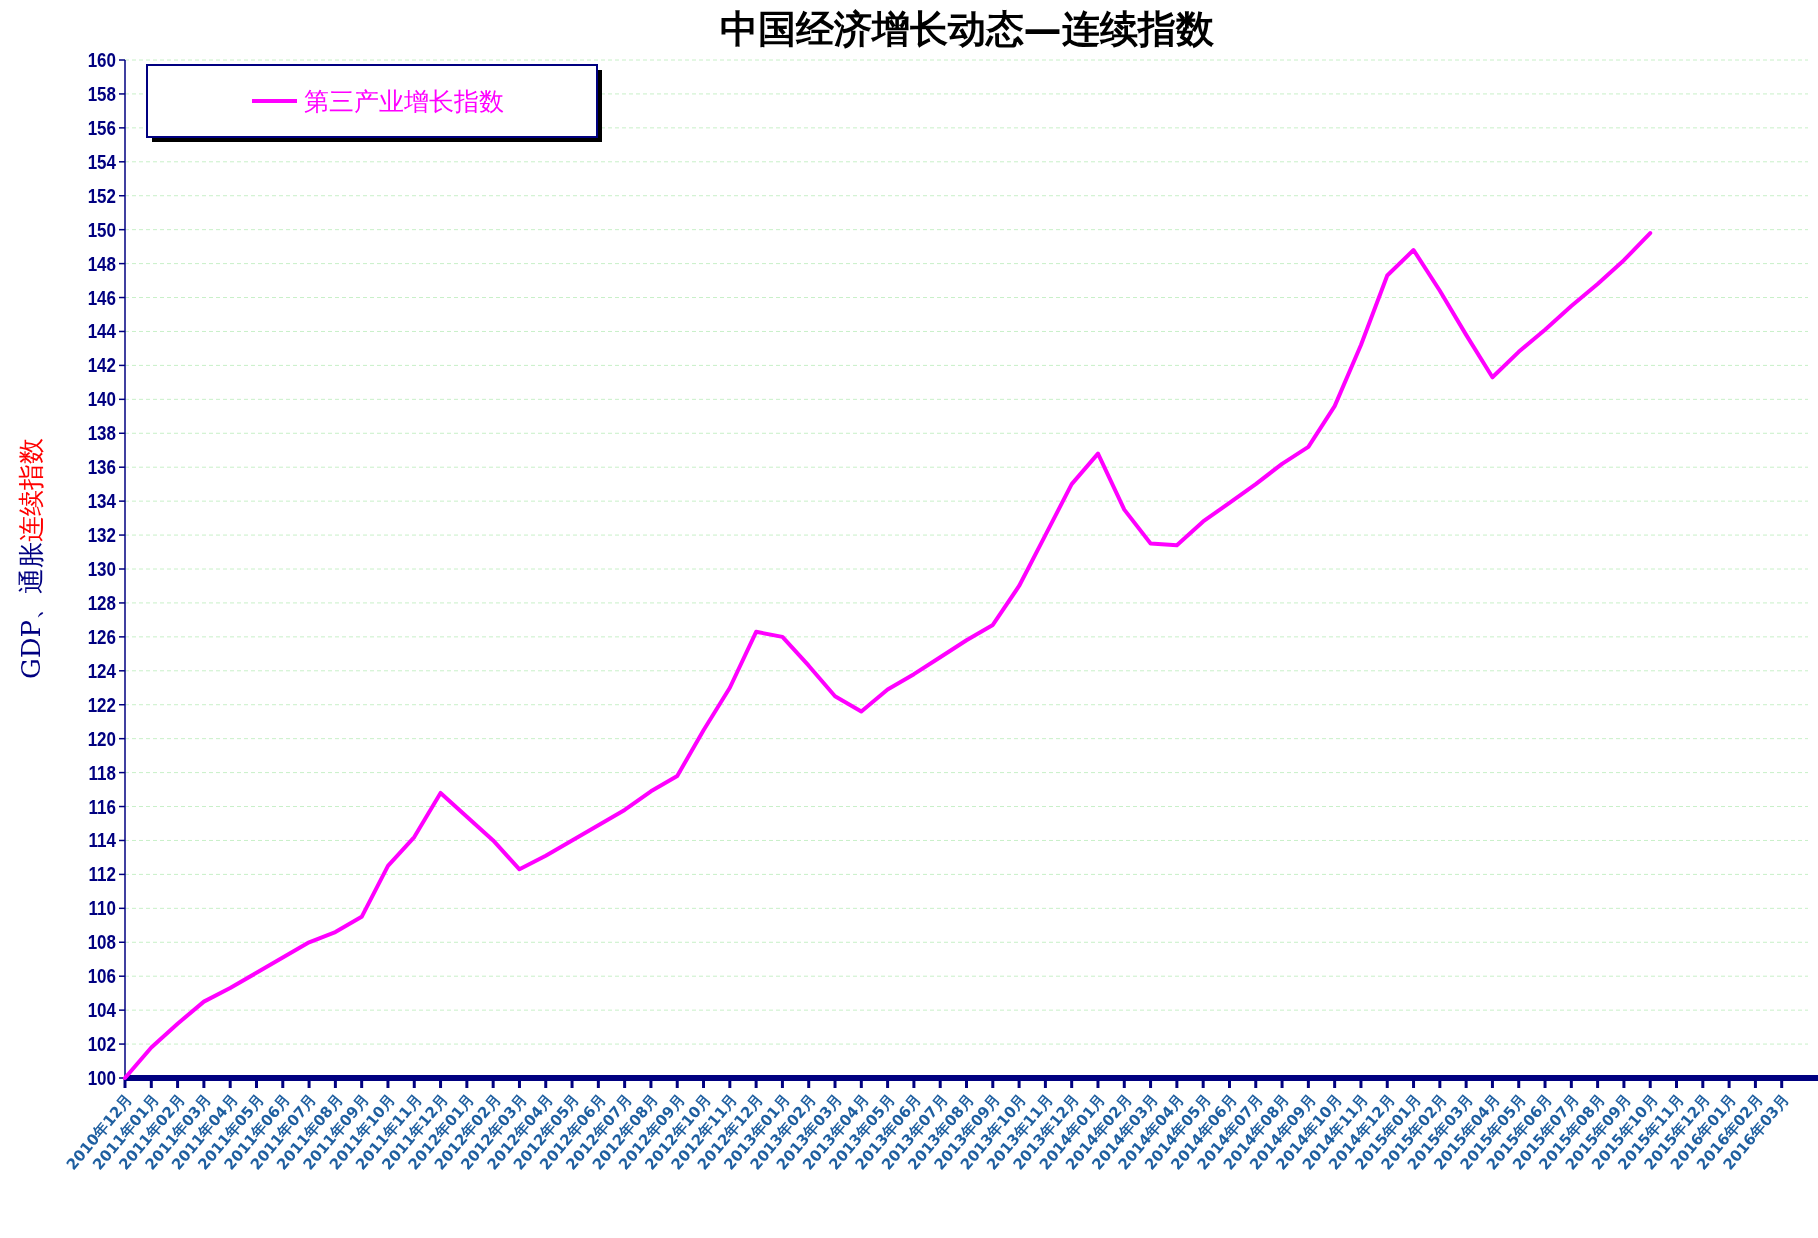 The width and height of the screenshot is (1818, 1238). What do you see at coordinates (102, 908) in the screenshot?
I see `y-tick-label: 110` at bounding box center [102, 908].